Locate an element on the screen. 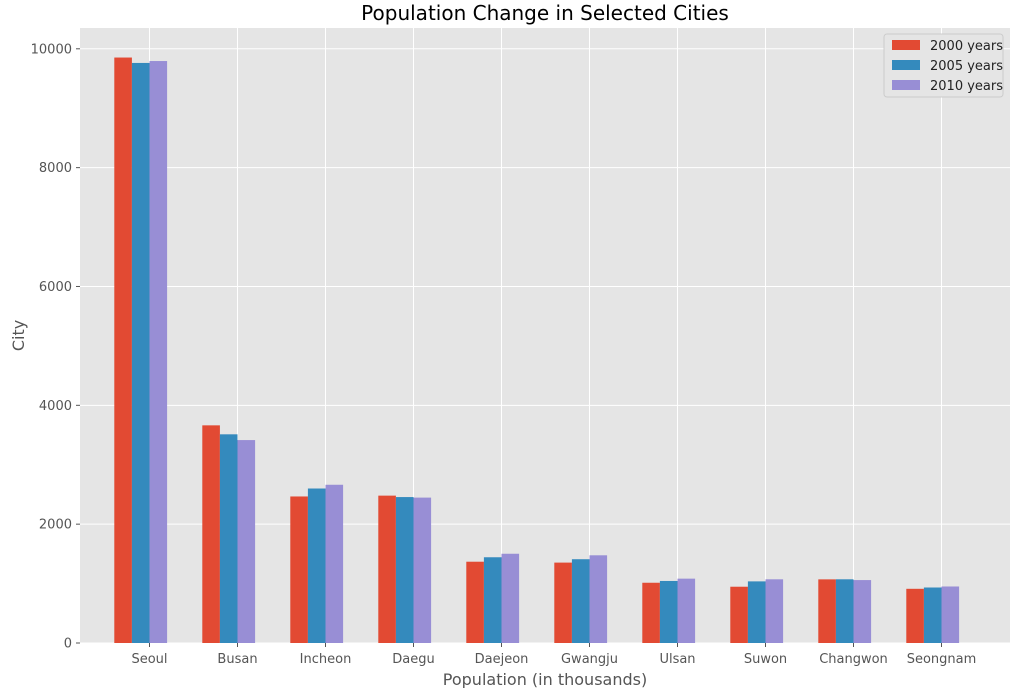 The image size is (1026, 688). y-axis-label: City is located at coordinates (18, 335).